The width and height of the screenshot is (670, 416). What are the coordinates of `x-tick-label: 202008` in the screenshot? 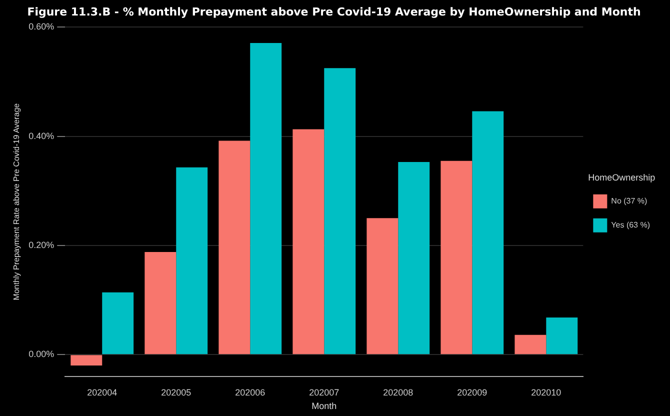 It's located at (398, 392).